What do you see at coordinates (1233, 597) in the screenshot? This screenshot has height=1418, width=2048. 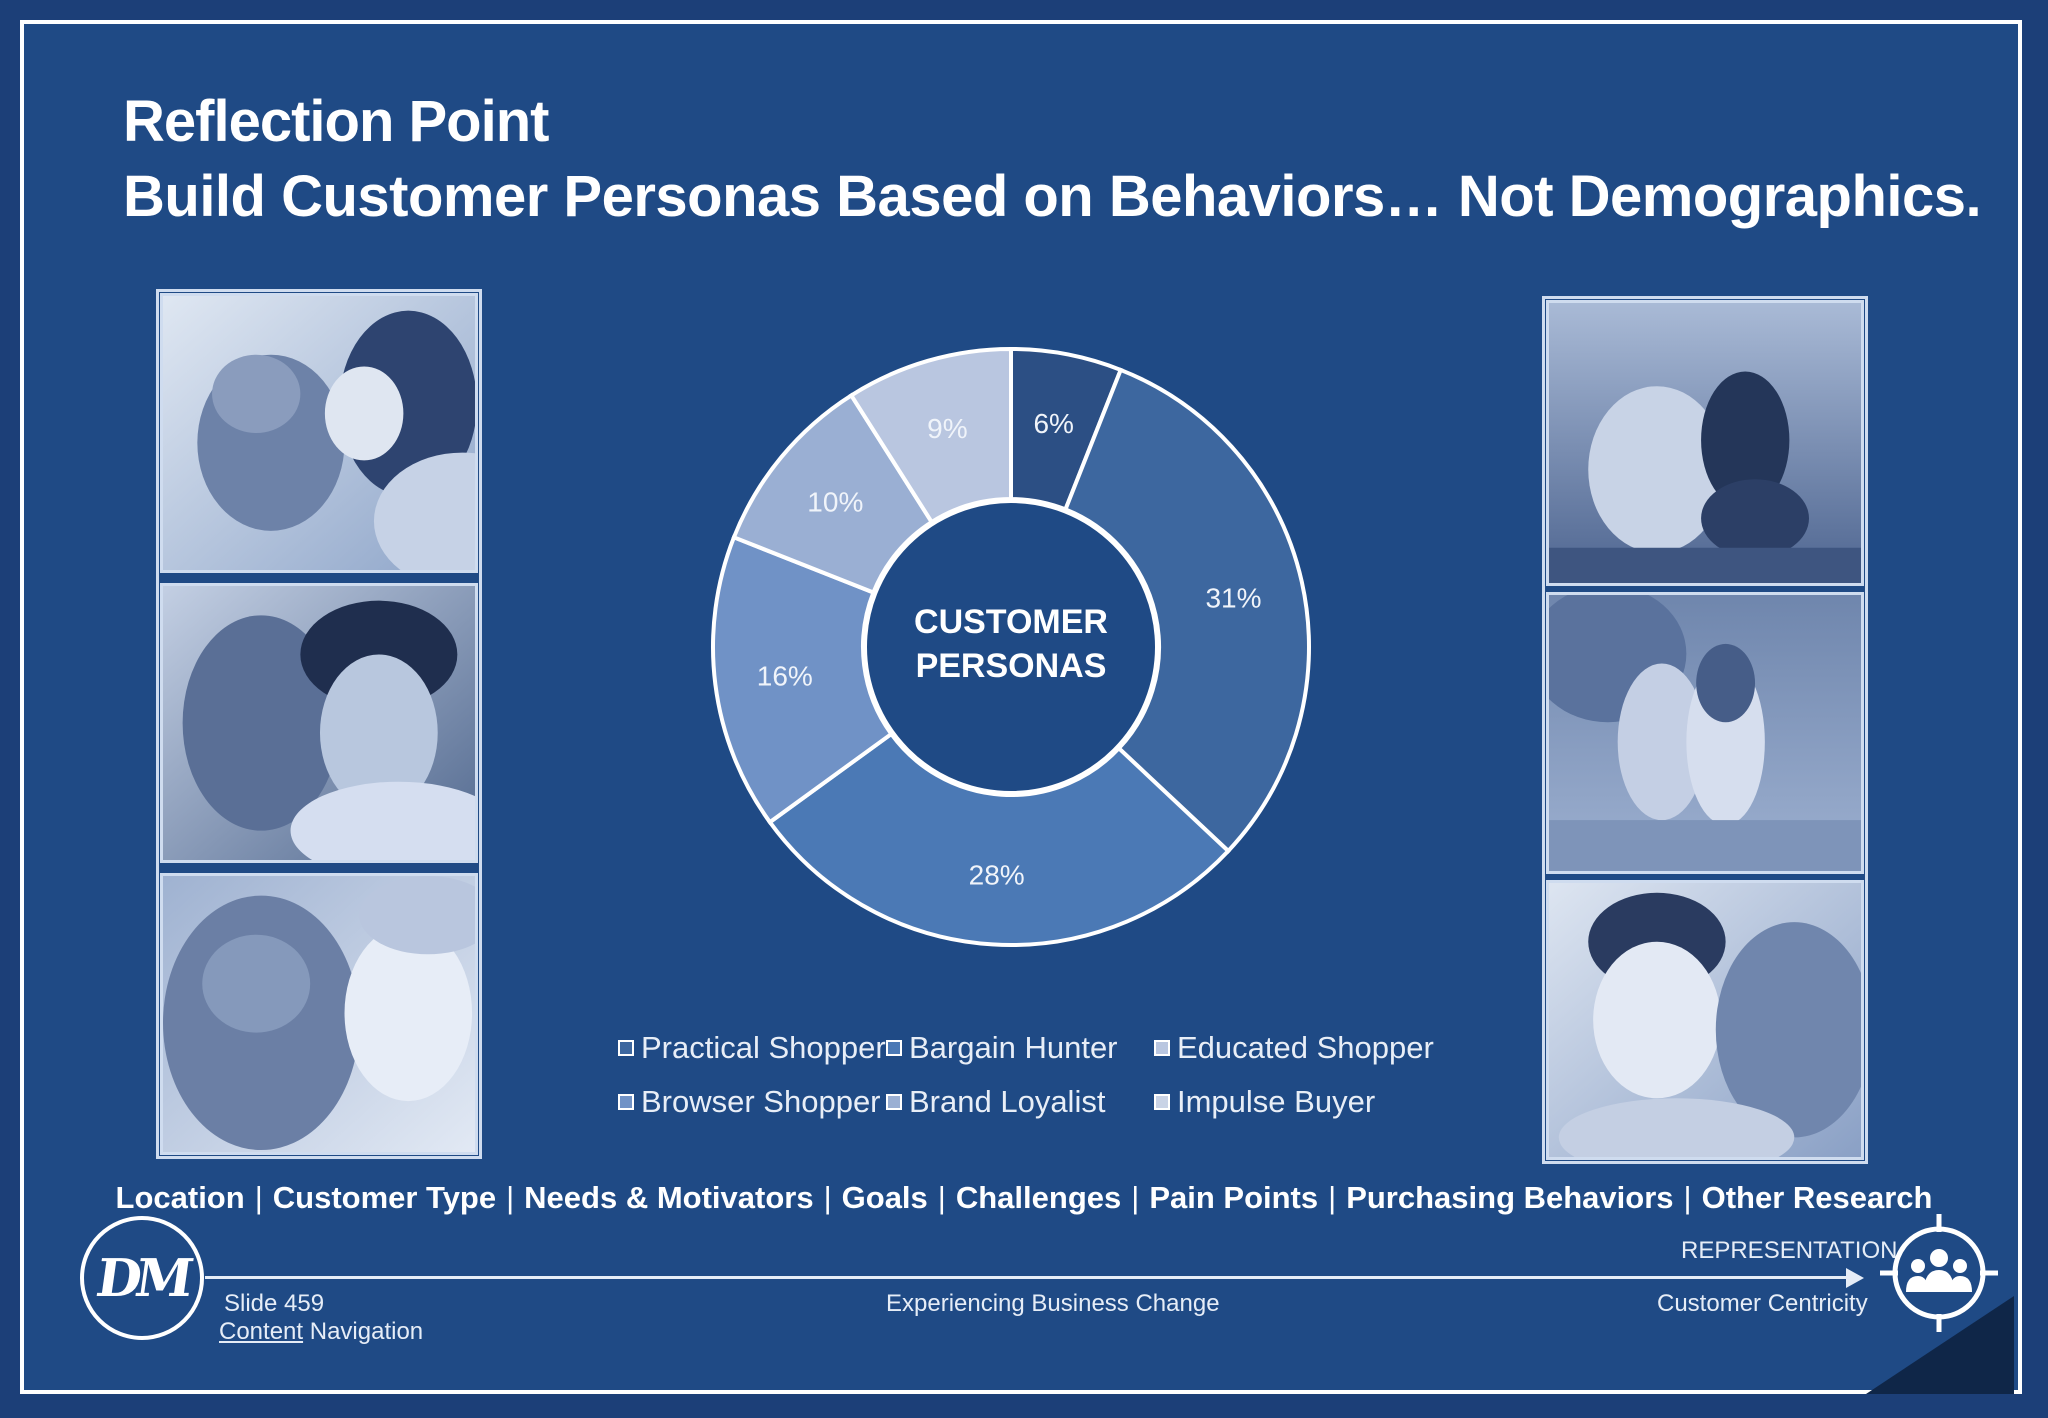 I see `data-label: 31%` at bounding box center [1233, 597].